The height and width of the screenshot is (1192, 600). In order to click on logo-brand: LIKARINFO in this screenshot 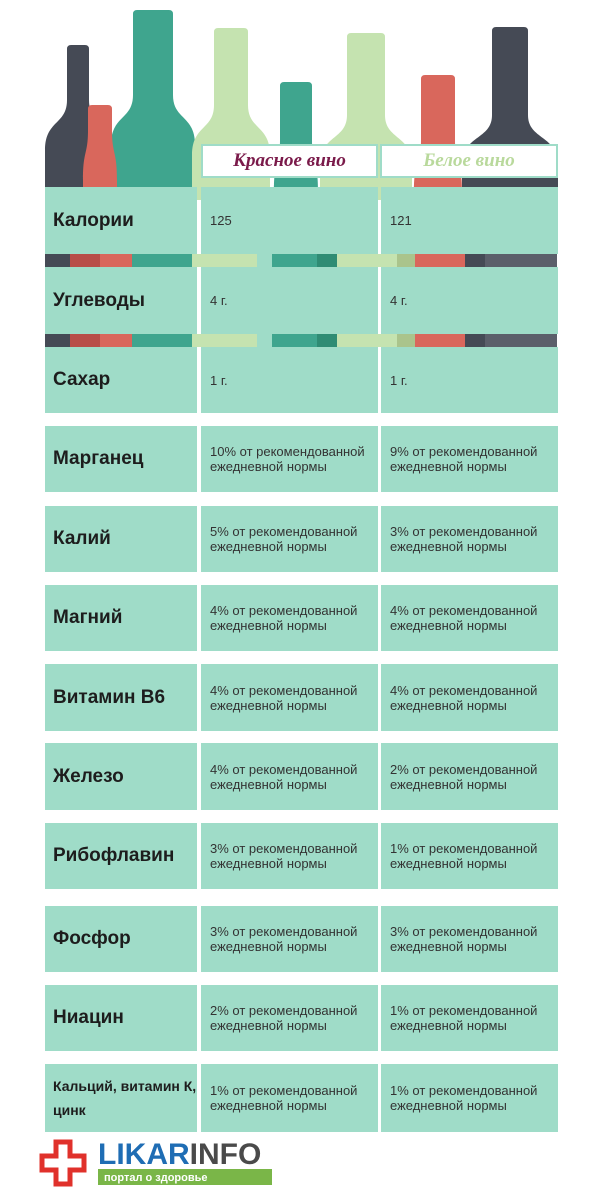, I will do `click(179, 1154)`.